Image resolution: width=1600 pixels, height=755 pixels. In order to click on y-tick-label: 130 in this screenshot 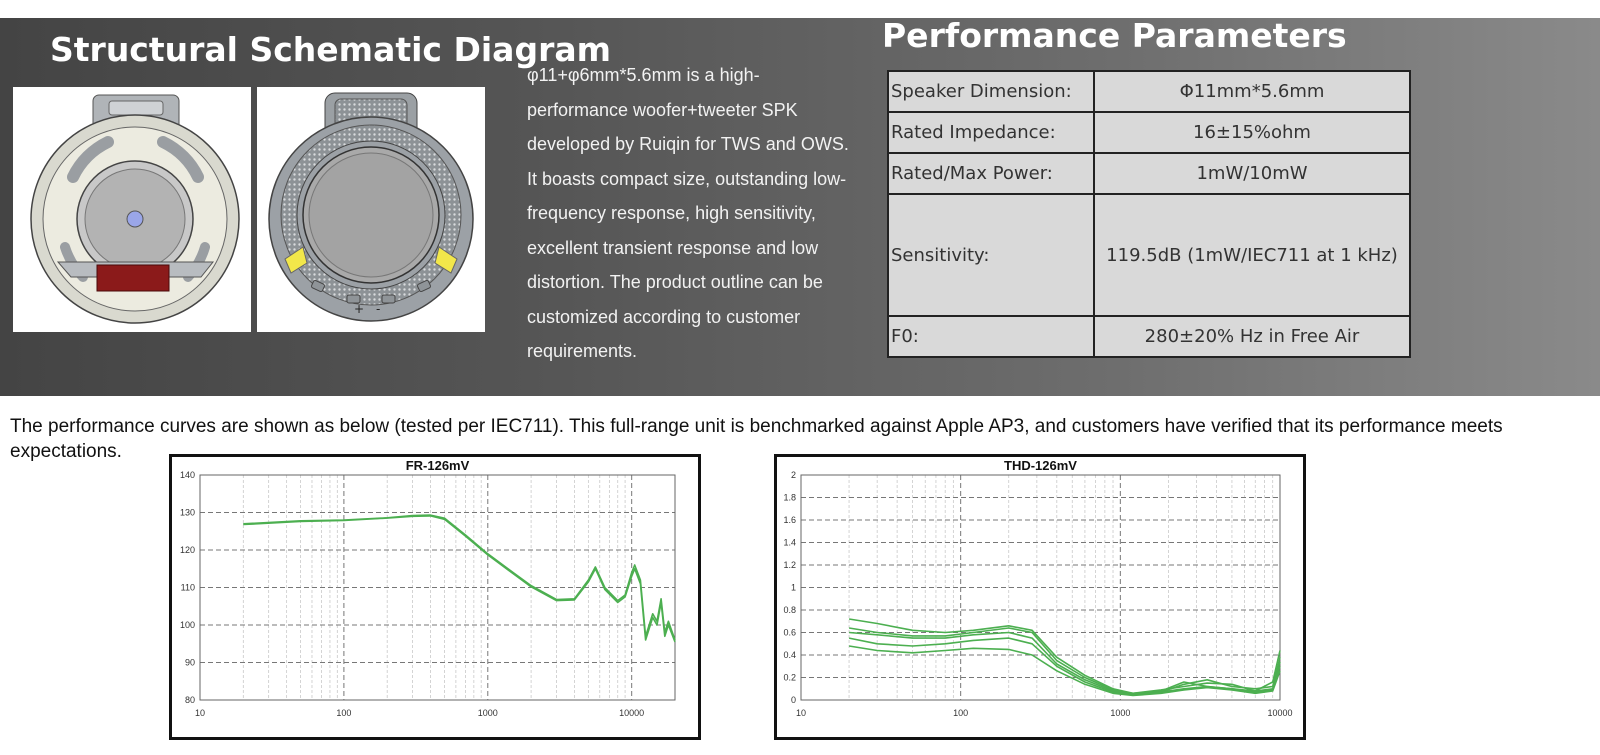, I will do `click(187, 513)`.